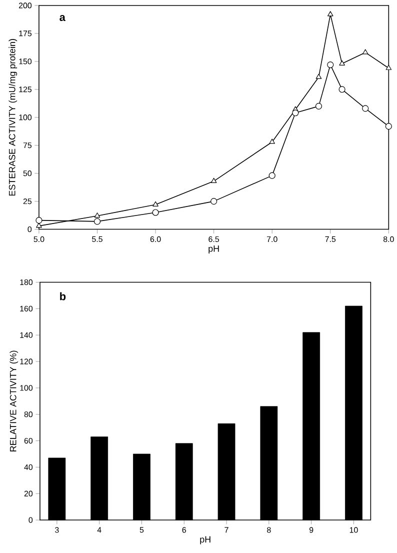 This screenshot has height=553, width=397. What do you see at coordinates (13, 117) in the screenshot?
I see `y-axis-title: ESTERASE ACTIVITY (mU/mg protein)` at bounding box center [13, 117].